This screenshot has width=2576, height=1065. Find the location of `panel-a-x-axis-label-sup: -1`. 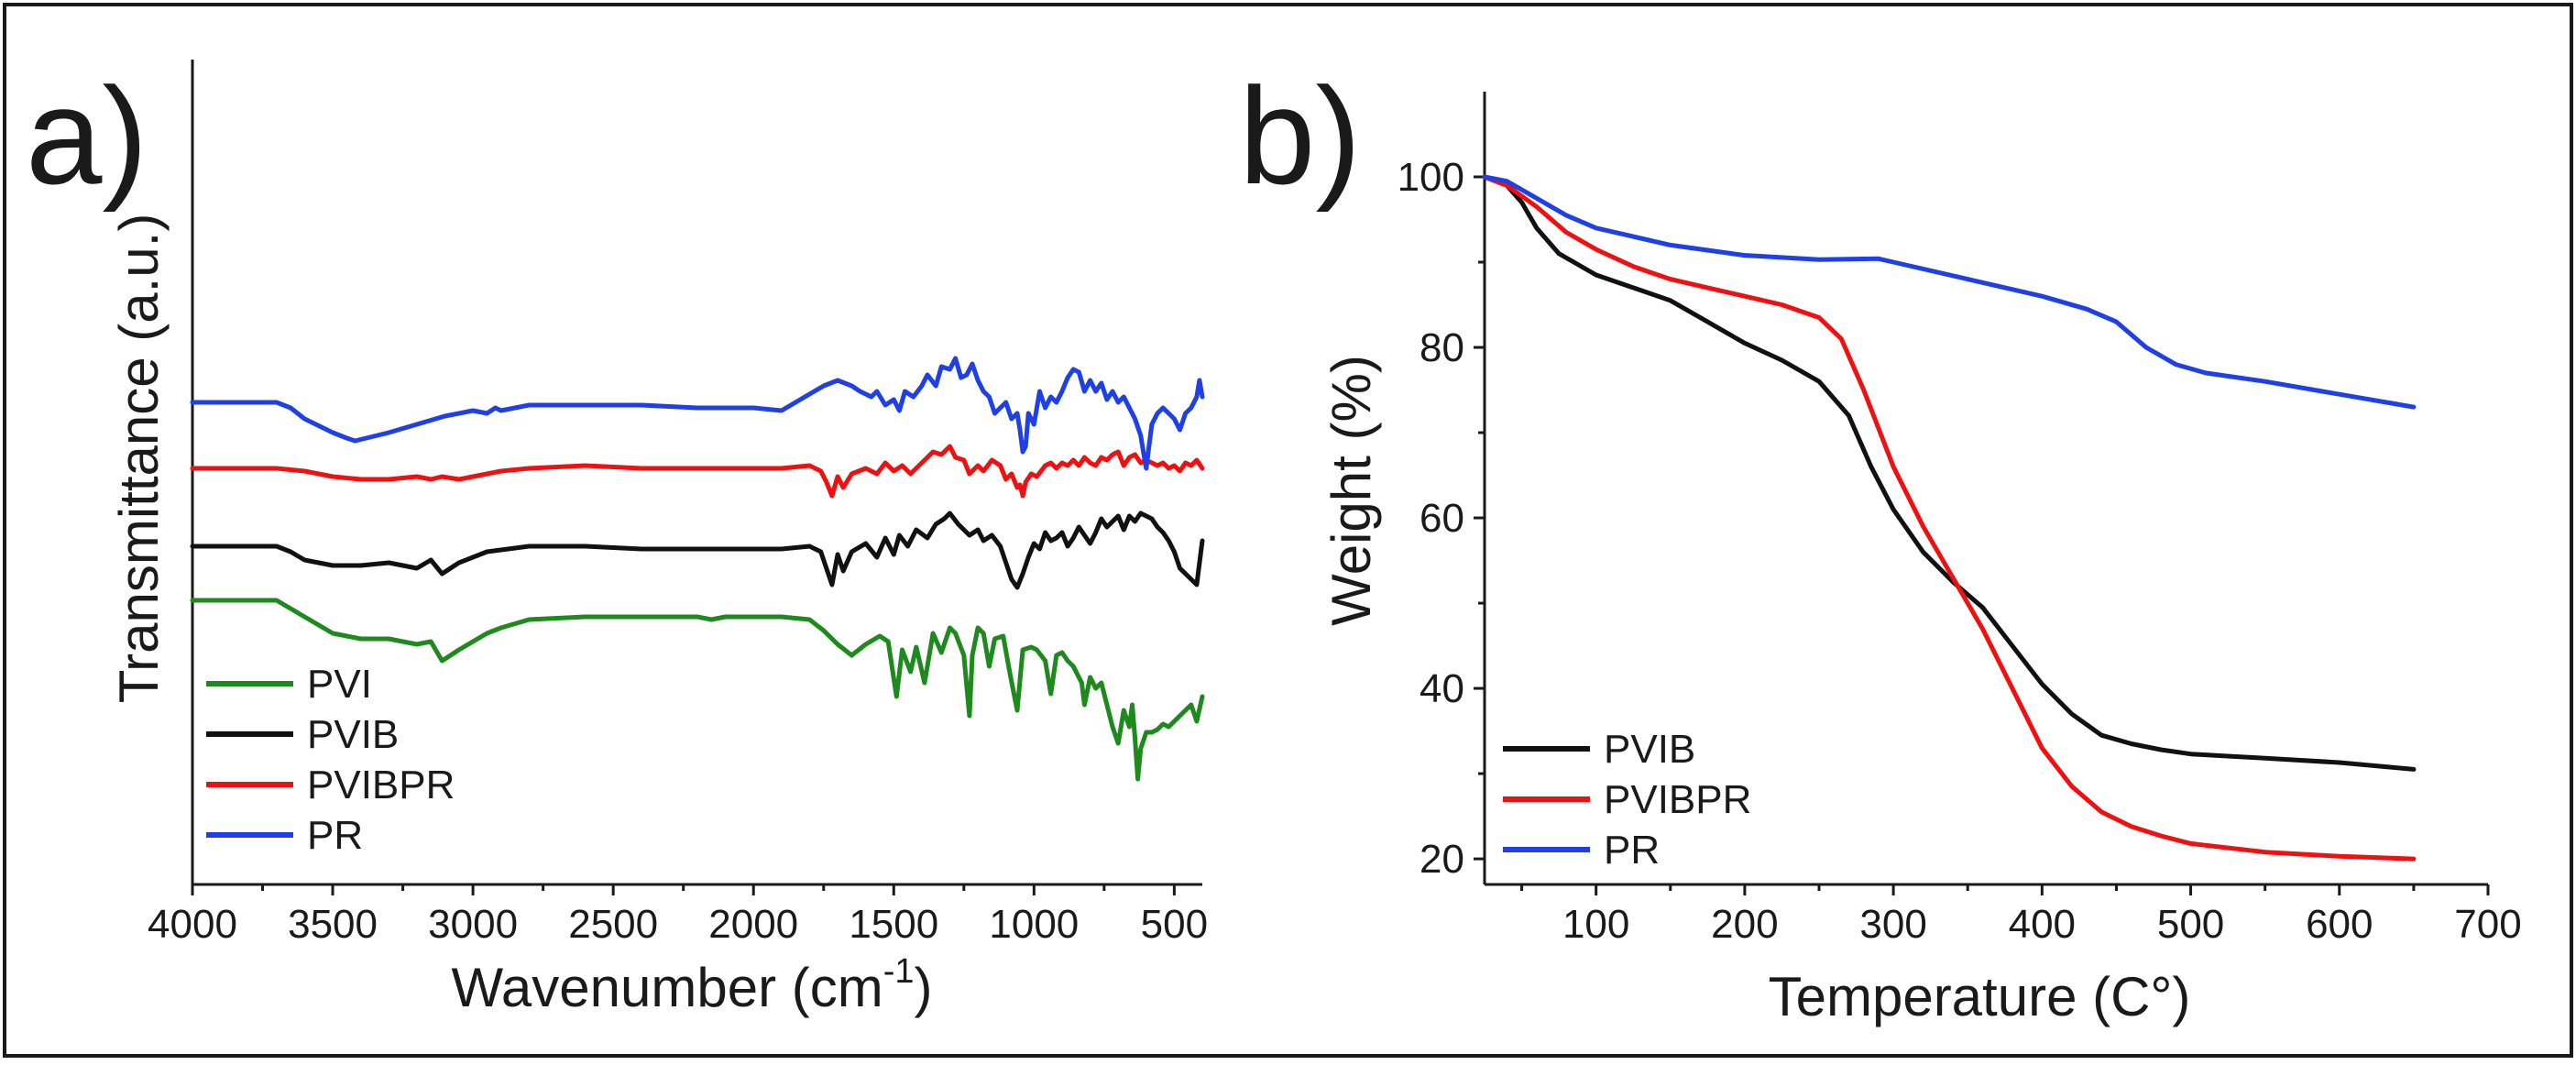

panel-a-x-axis-label-sup: -1 is located at coordinates (899, 971).